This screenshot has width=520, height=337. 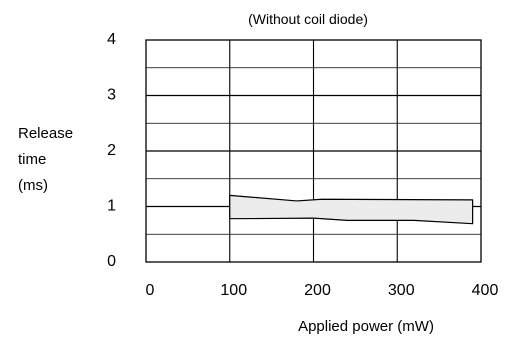 I want to click on x-tick-label-400: 400, so click(x=485, y=290).